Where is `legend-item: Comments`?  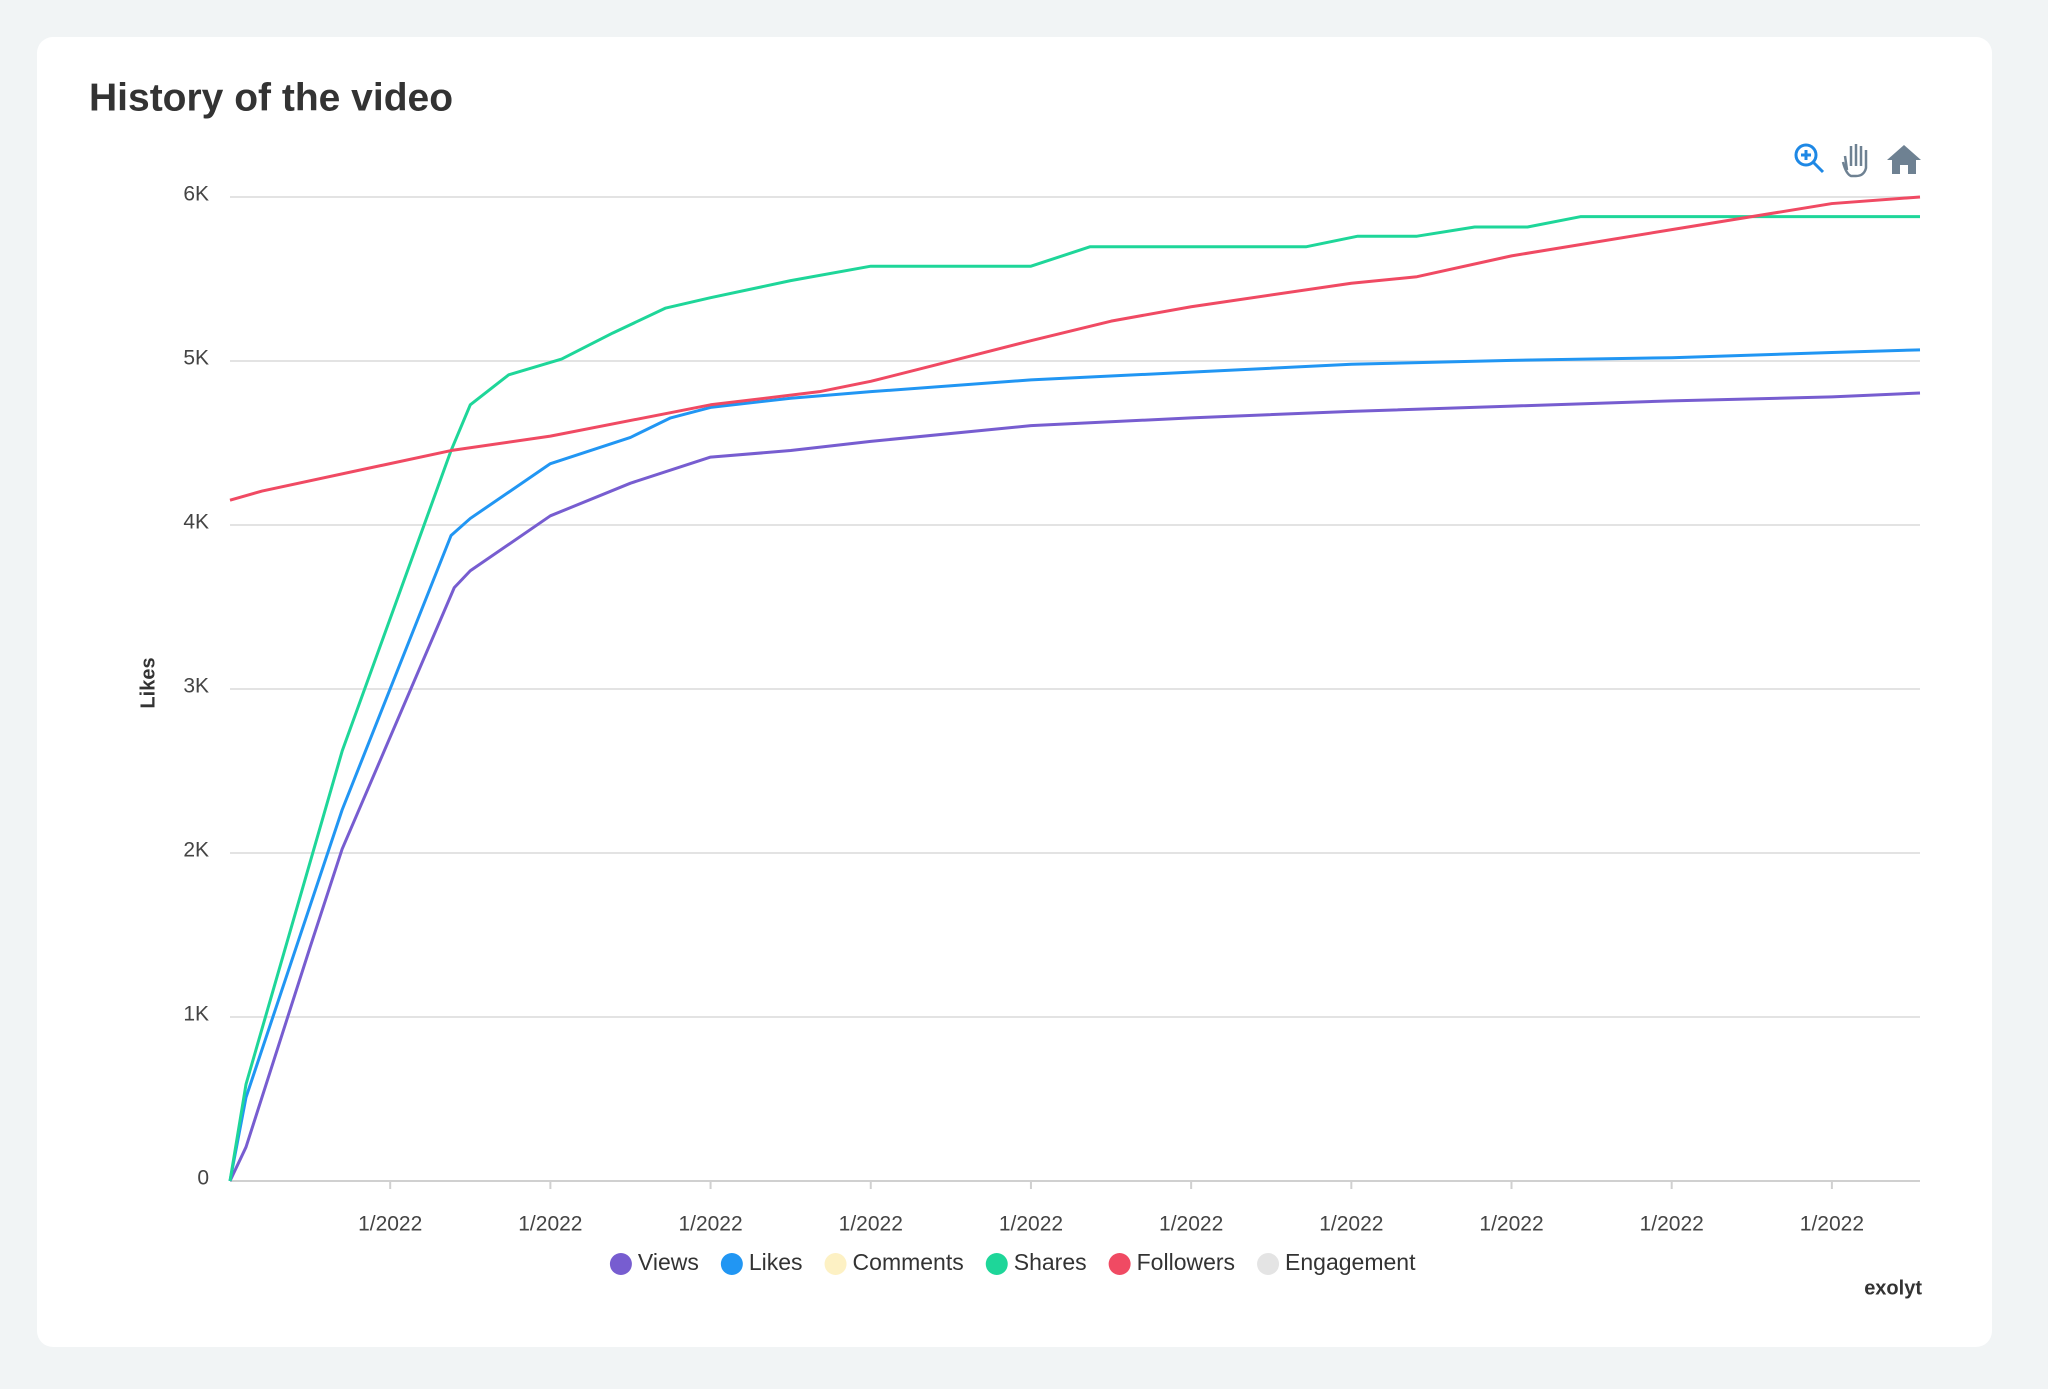
legend-item: Comments is located at coordinates (894, 1262).